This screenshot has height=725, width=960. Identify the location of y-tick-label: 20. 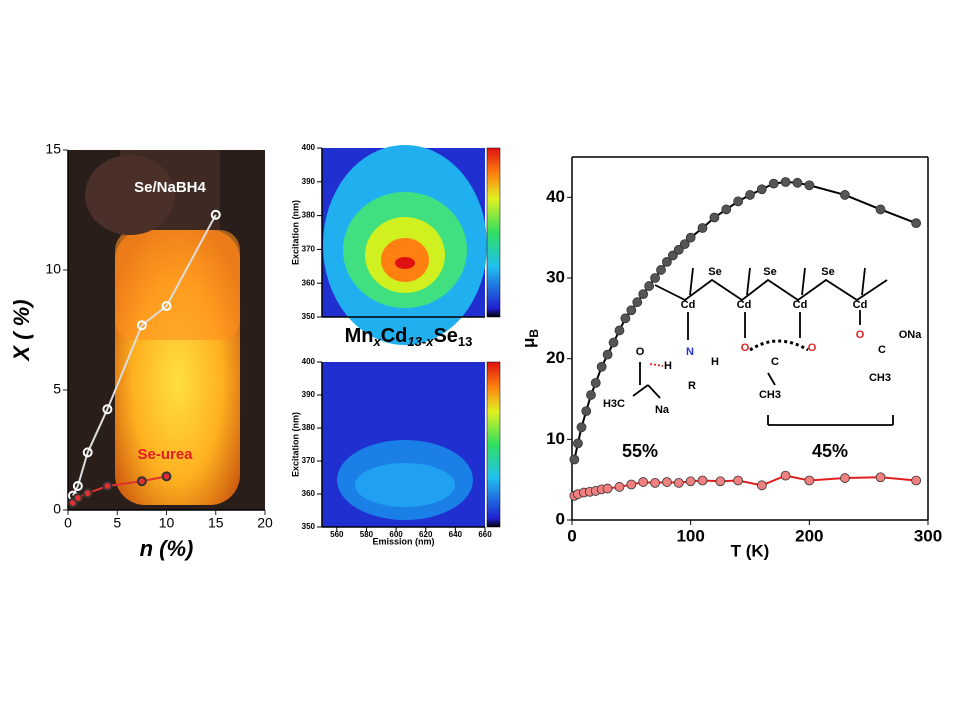
(555, 357).